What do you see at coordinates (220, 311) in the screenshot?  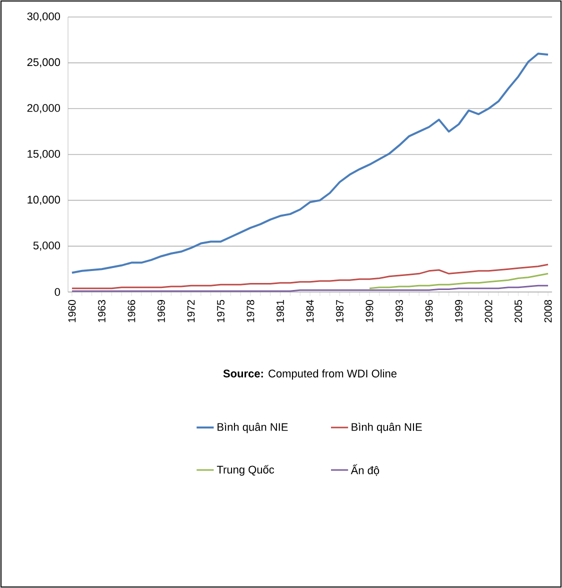 I see `x-tick-label: 1975` at bounding box center [220, 311].